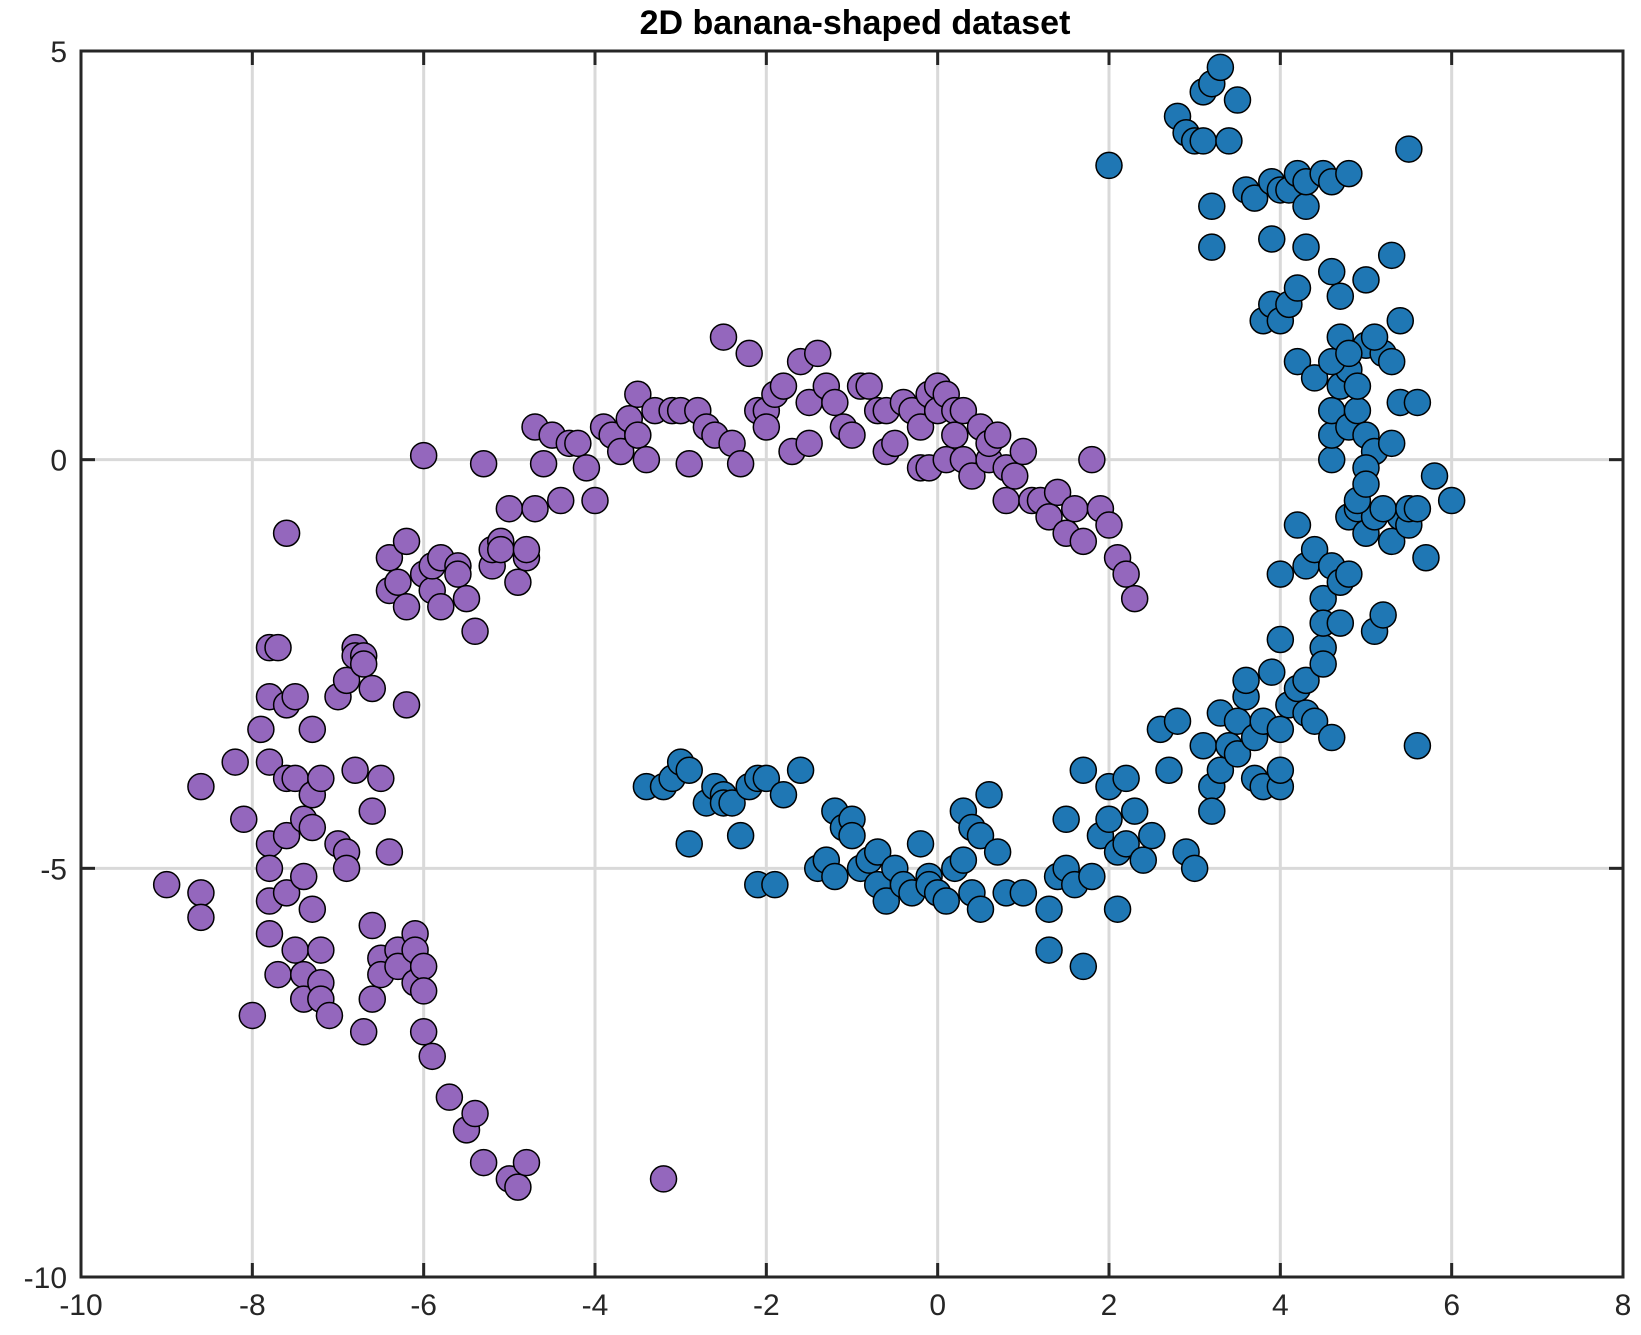 Image resolution: width=1641 pixels, height=1335 pixels. I want to click on x-tick-label: -6, so click(423, 1305).